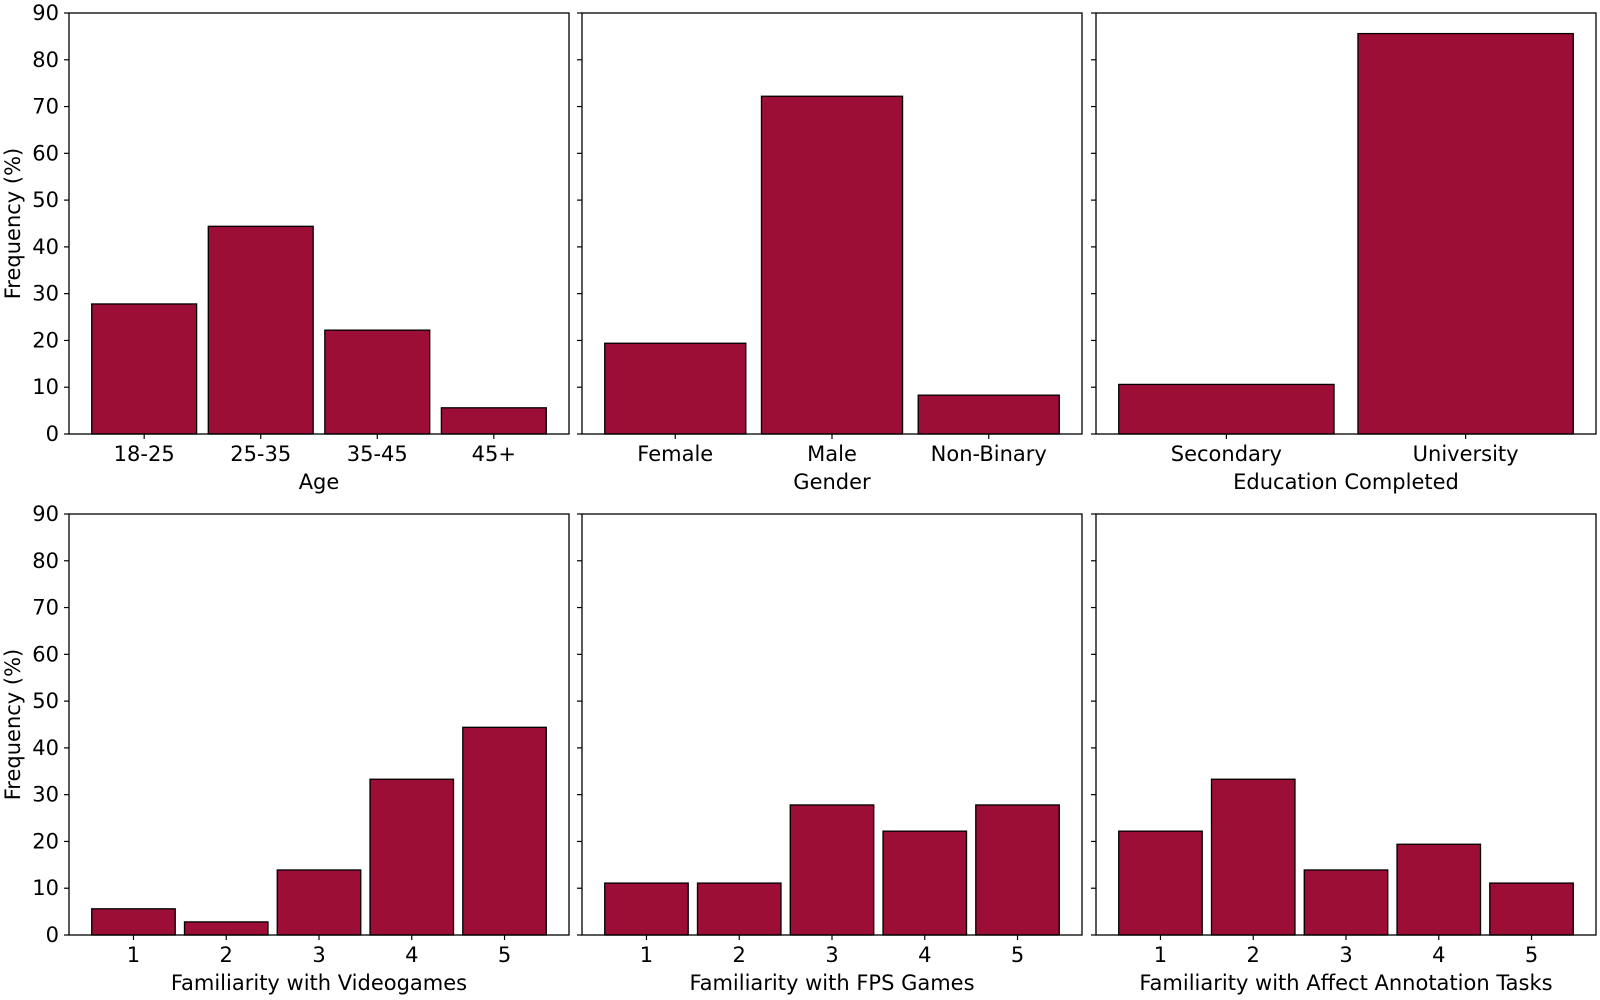 The width and height of the screenshot is (1600, 1000). What do you see at coordinates (319, 983) in the screenshot?
I see `x-axis-label: Familiarity with Videogames` at bounding box center [319, 983].